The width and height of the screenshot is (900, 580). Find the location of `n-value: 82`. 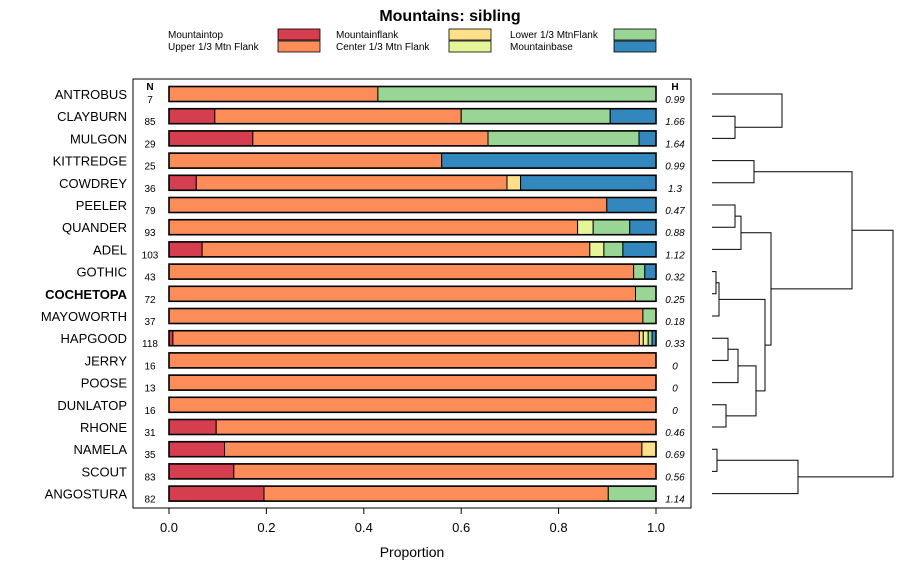

n-value: 82 is located at coordinates (150, 500).